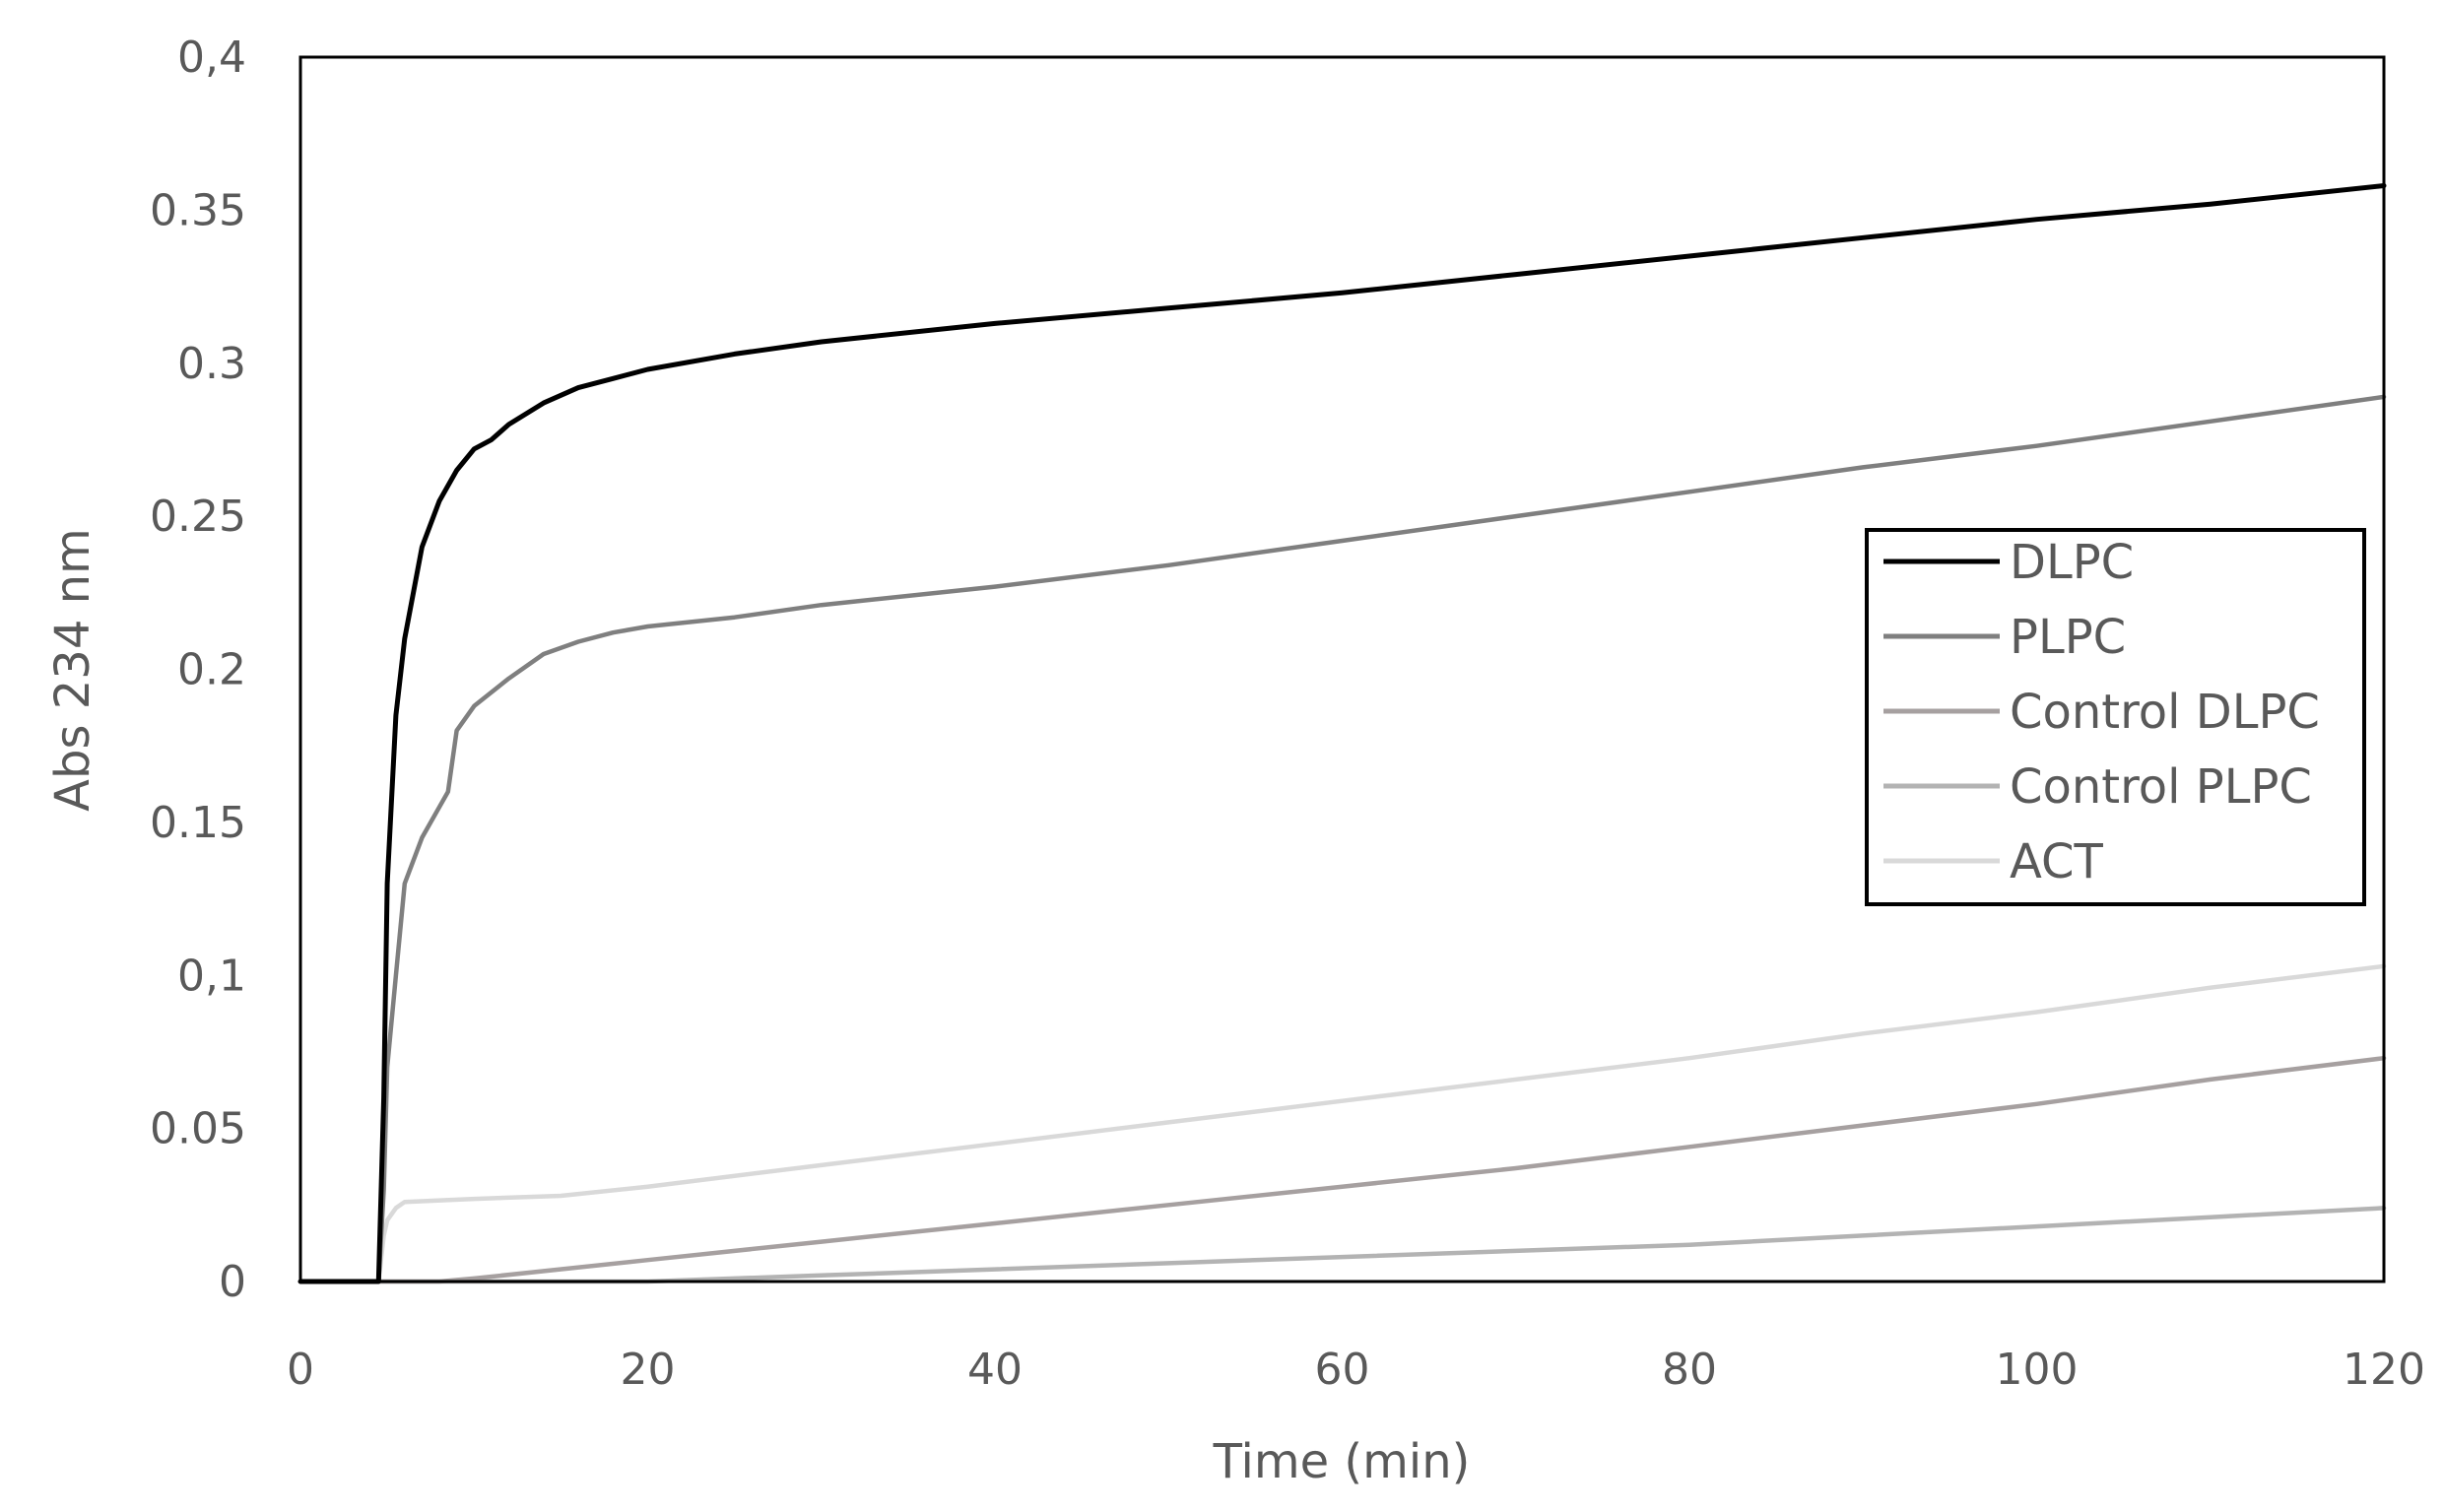 Image resolution: width=2444 pixels, height=1512 pixels. Describe the element at coordinates (648, 1370) in the screenshot. I see `x-tick-label: 20` at that location.